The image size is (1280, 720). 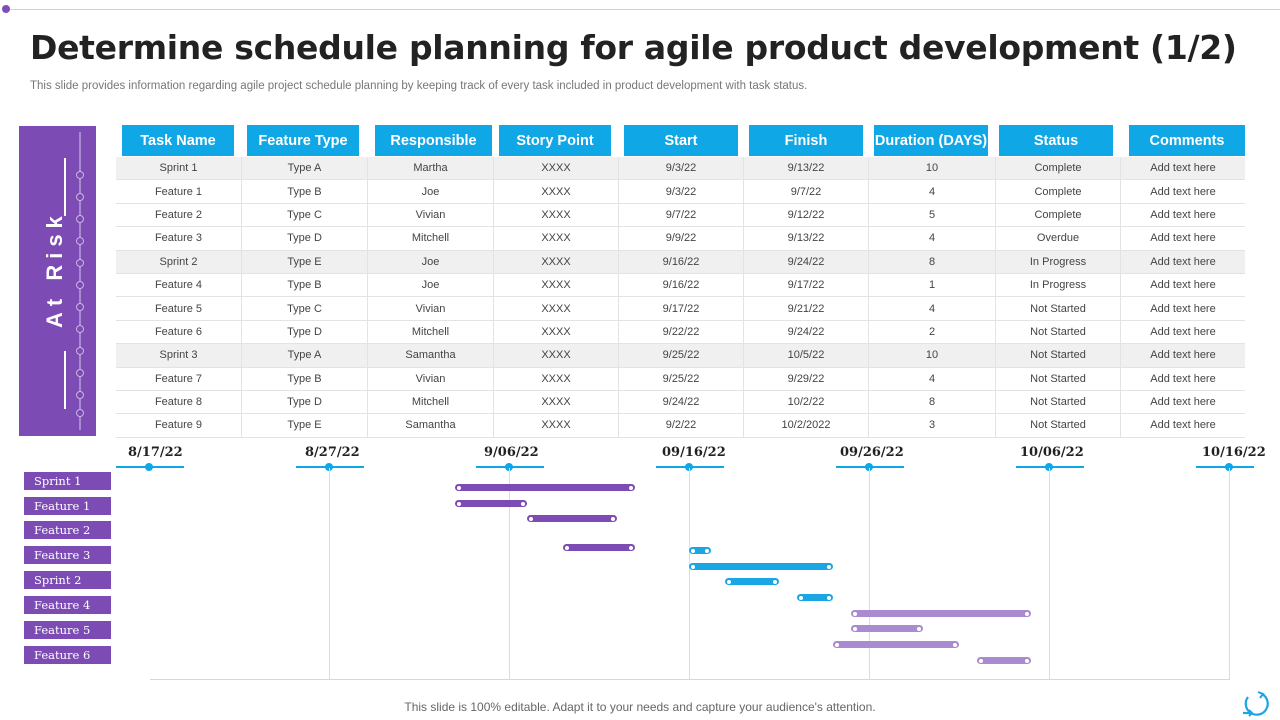 What do you see at coordinates (67, 580) in the screenshot?
I see `gantt-task-label: Sprint 2` at bounding box center [67, 580].